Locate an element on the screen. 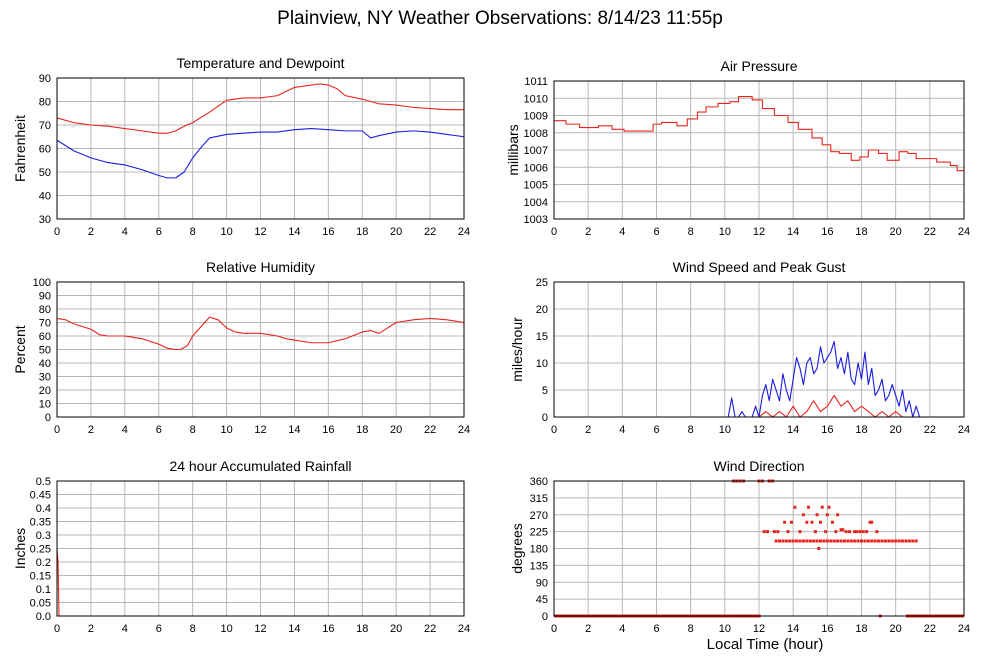 The height and width of the screenshot is (660, 1000). chart-title: Wind Speed and Peak Gust is located at coordinates (759, 267).